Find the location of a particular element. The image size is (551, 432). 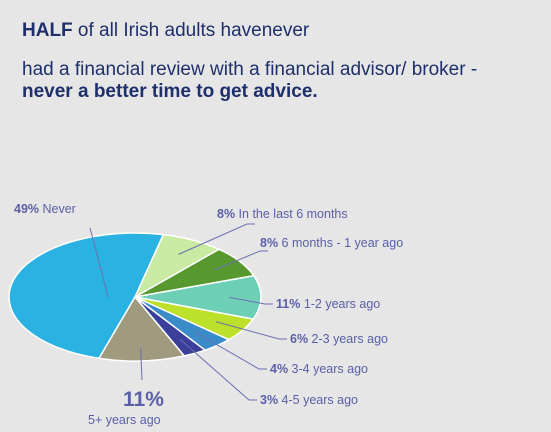

headline-line-1: HALF of all Irish adults havenever is located at coordinates (282, 31).